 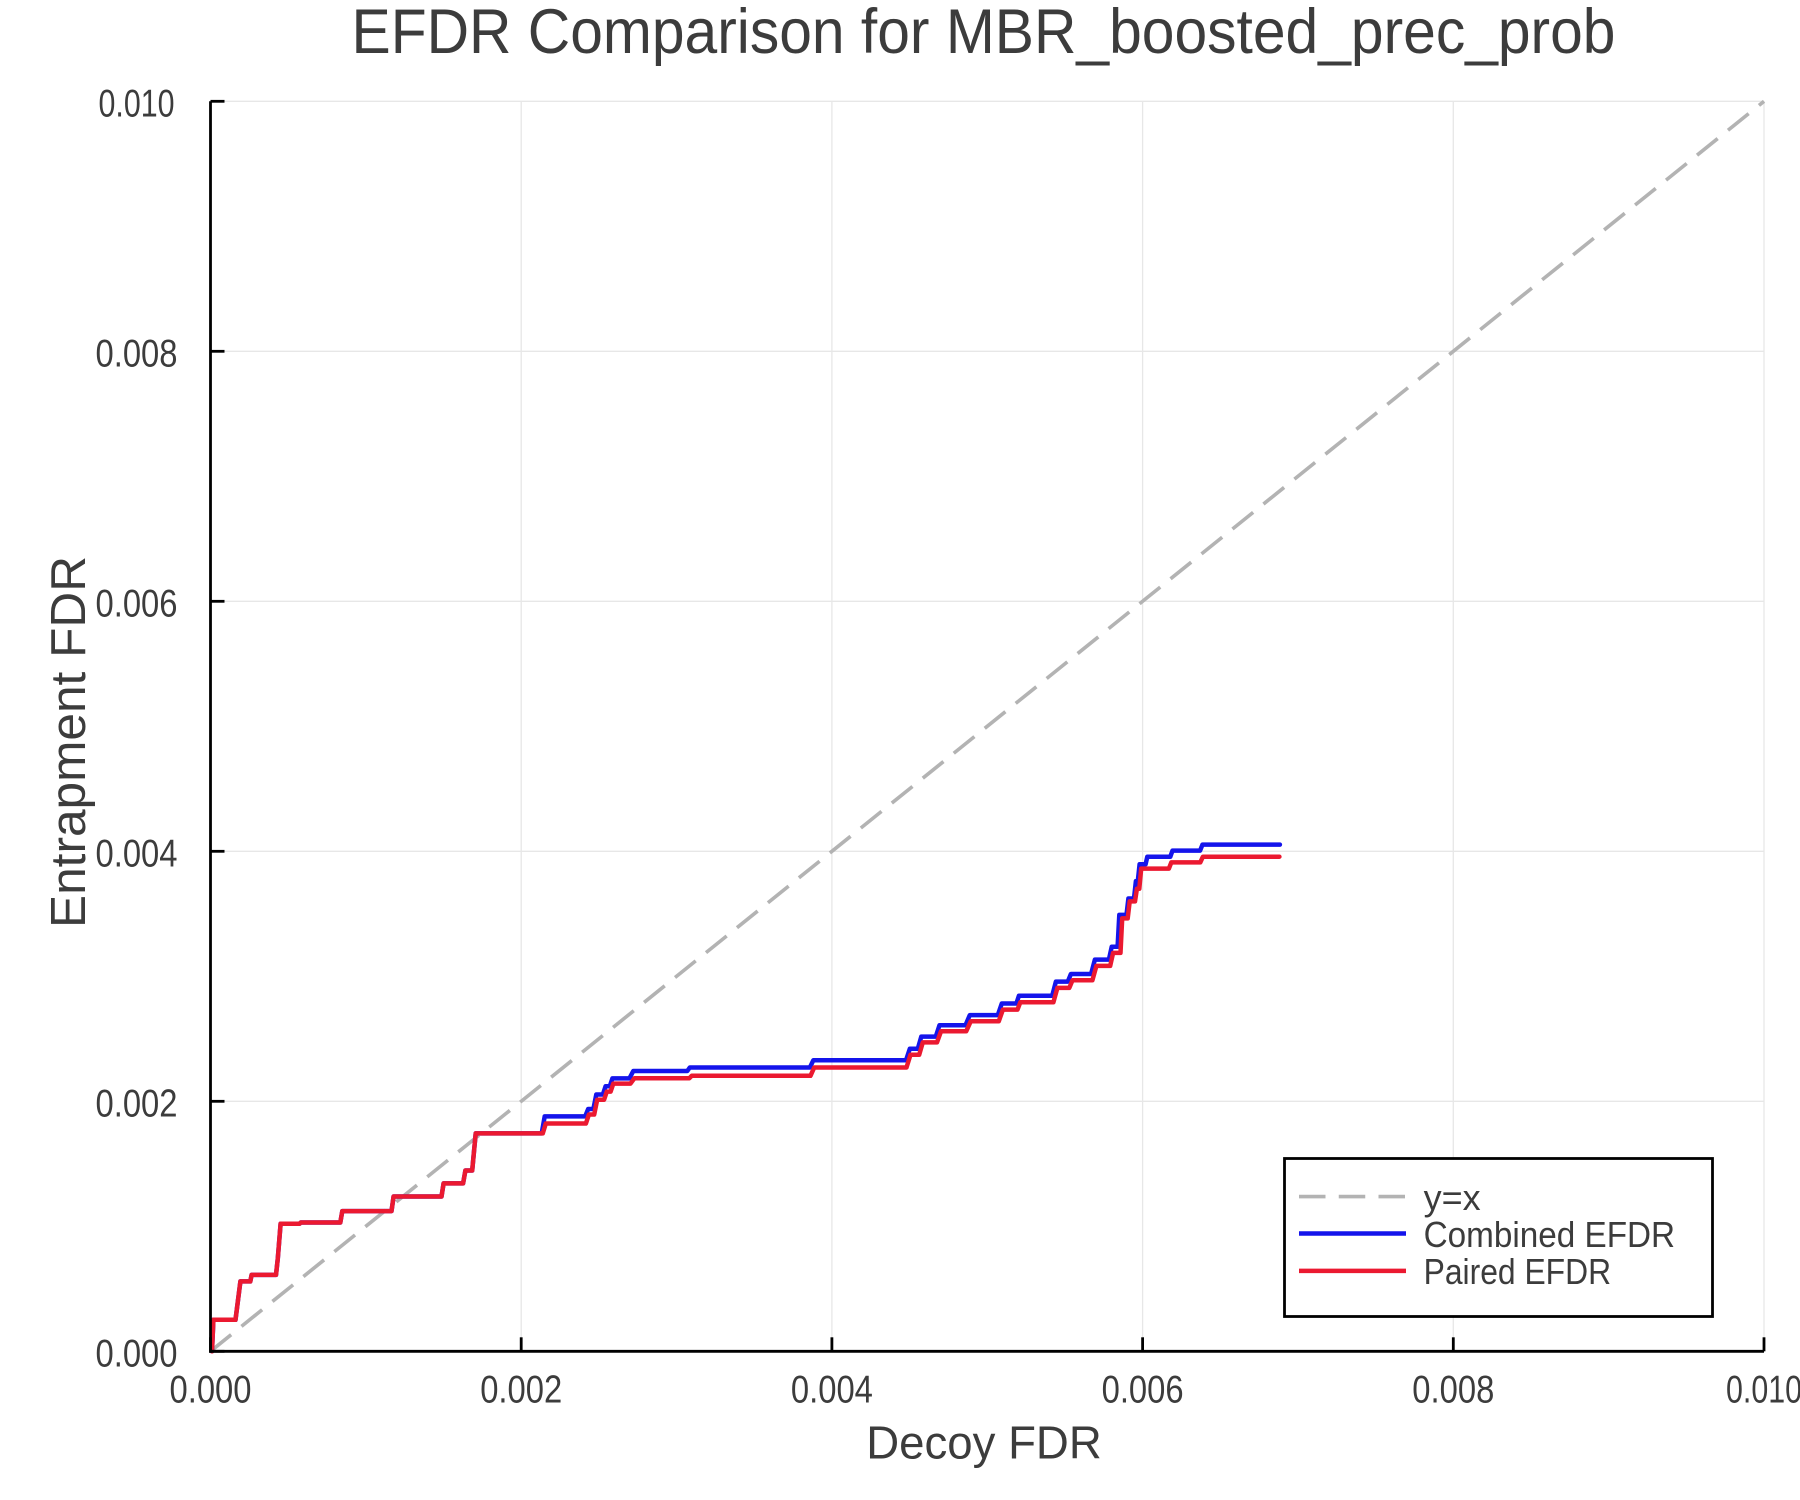 What do you see at coordinates (1550, 1234) in the screenshot?
I see `svg-text: Combined EFDR` at bounding box center [1550, 1234].